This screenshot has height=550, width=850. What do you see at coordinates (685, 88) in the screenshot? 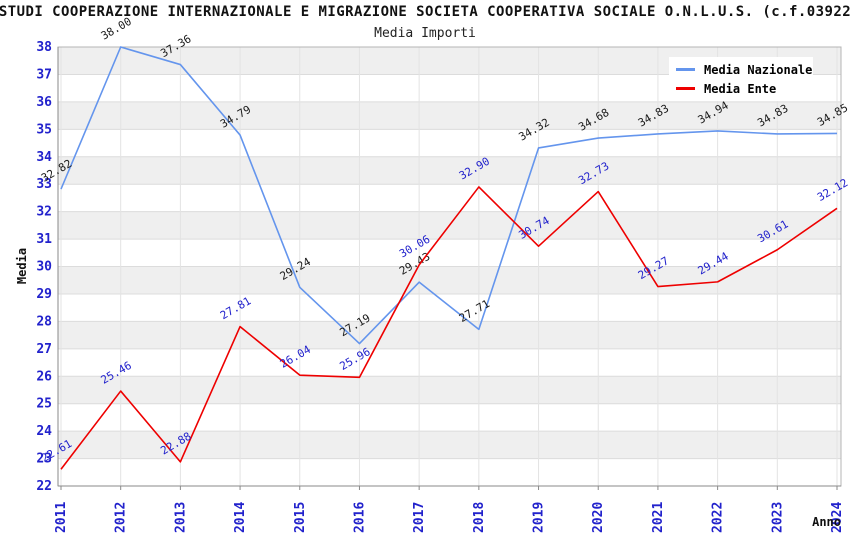
I see `media-ente-line-swatch` at bounding box center [685, 88].